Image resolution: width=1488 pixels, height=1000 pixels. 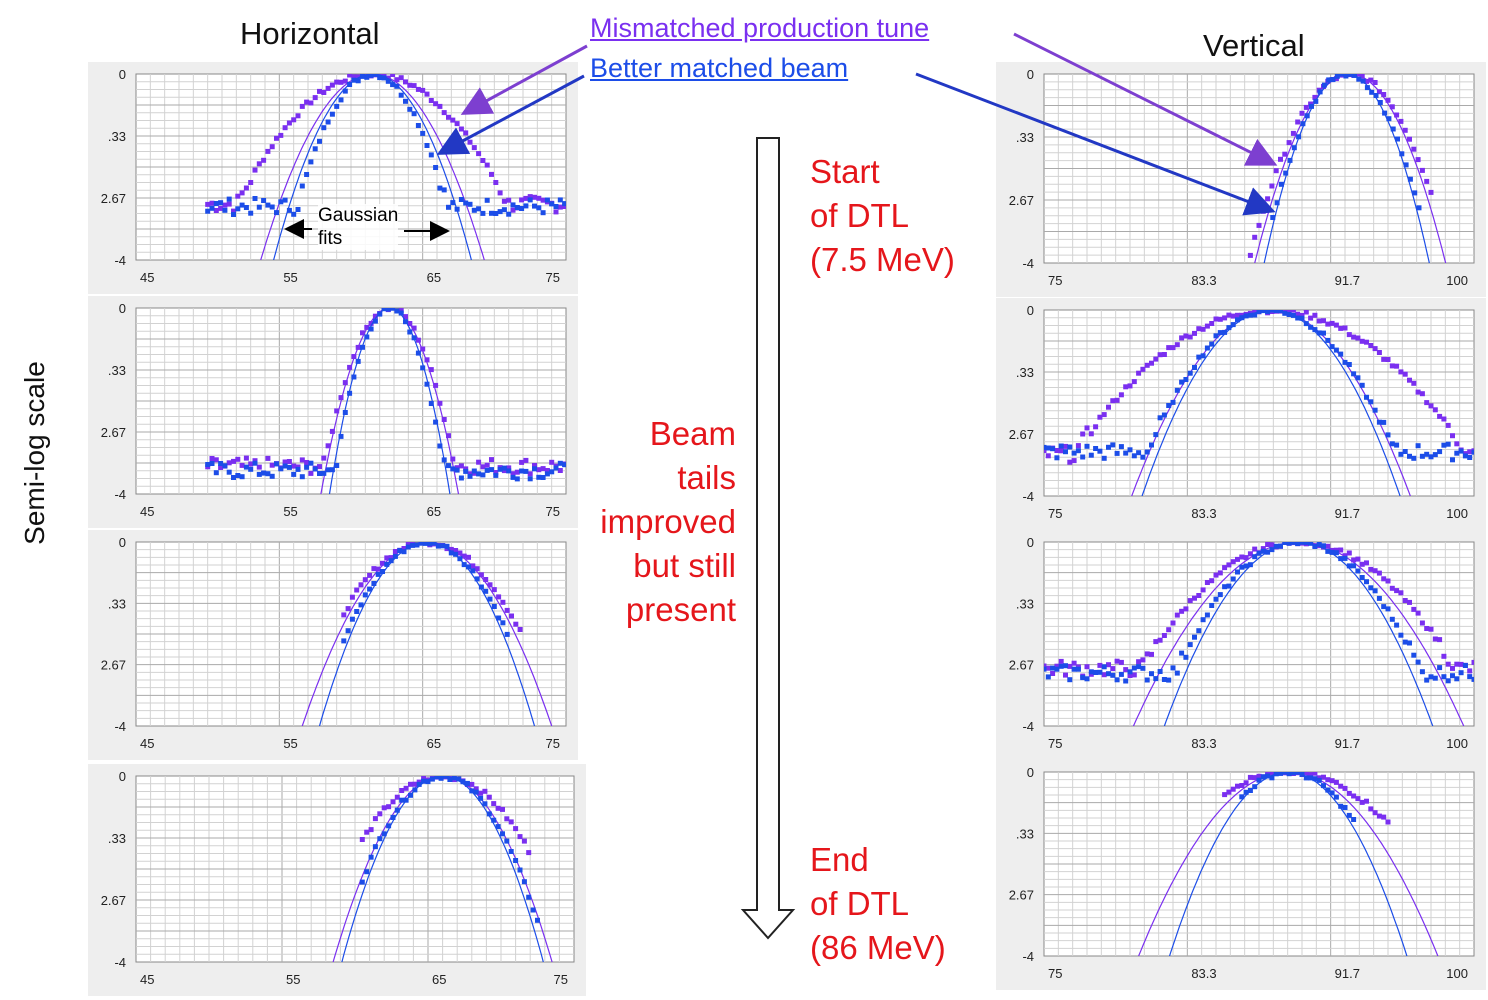 I want to click on x-tick-label: 45, so click(x=147, y=277).